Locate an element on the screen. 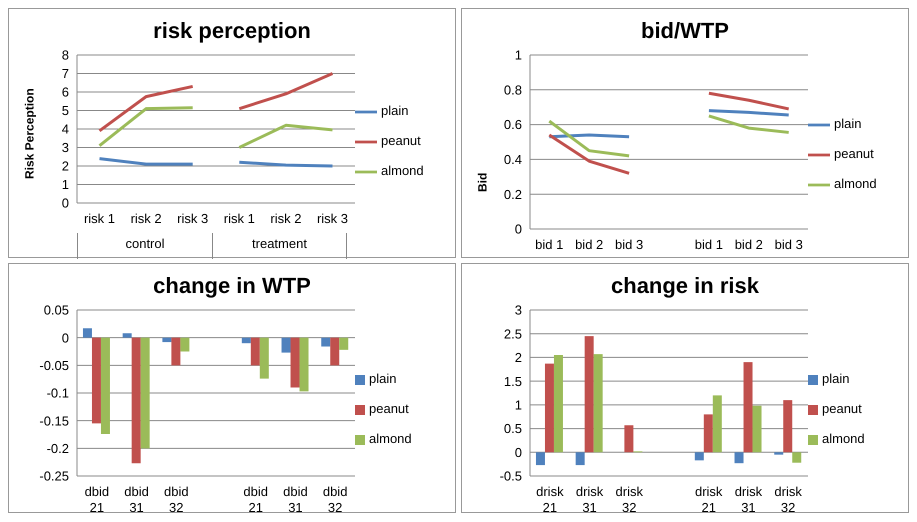 The image size is (917, 522). y-axis-title: Bid is located at coordinates (482, 182).